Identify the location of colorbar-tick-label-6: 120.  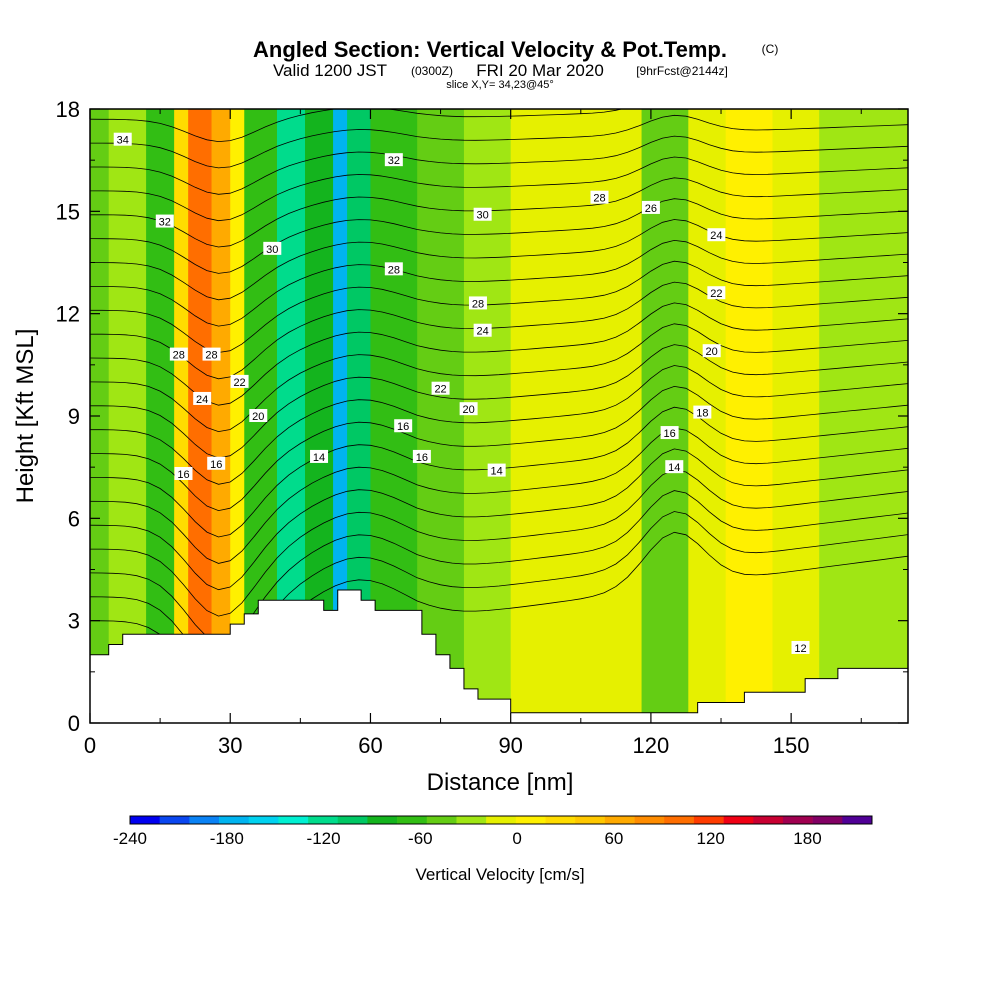
(711, 838).